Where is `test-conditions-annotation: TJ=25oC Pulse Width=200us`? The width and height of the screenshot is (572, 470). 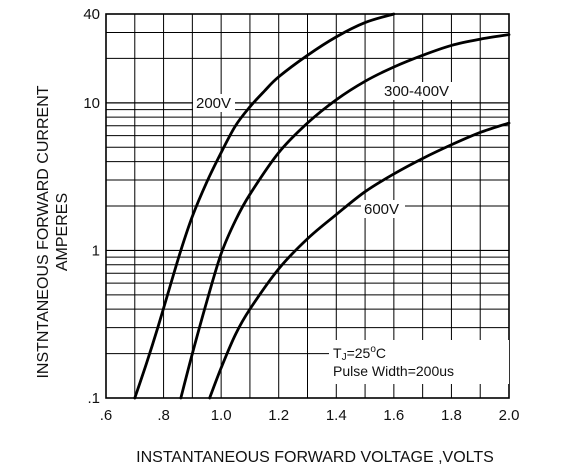
test-conditions-annotation: TJ=25oC Pulse Width=200us is located at coordinates (419, 362).